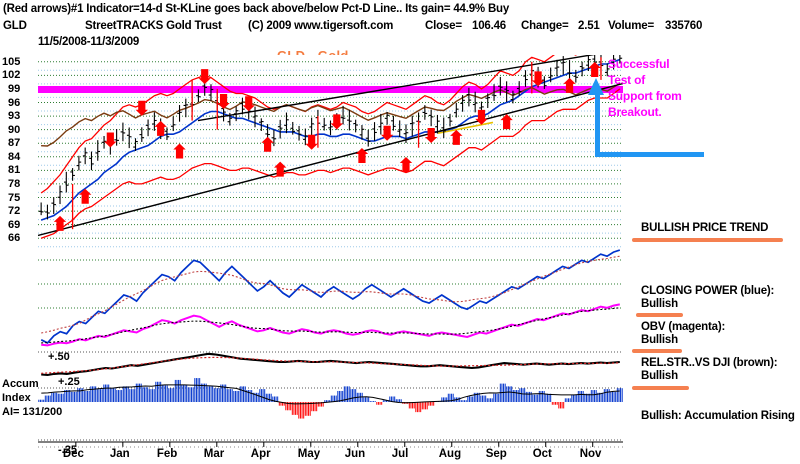  I want to click on breakout-callout-bracket, so click(646, 117).